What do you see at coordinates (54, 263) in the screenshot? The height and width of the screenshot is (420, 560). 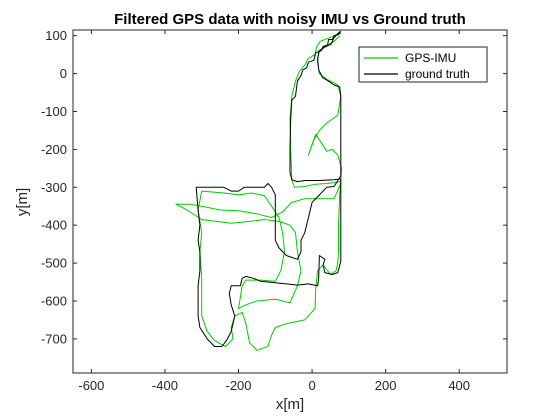 I see `y-tick-label: -500` at bounding box center [54, 263].